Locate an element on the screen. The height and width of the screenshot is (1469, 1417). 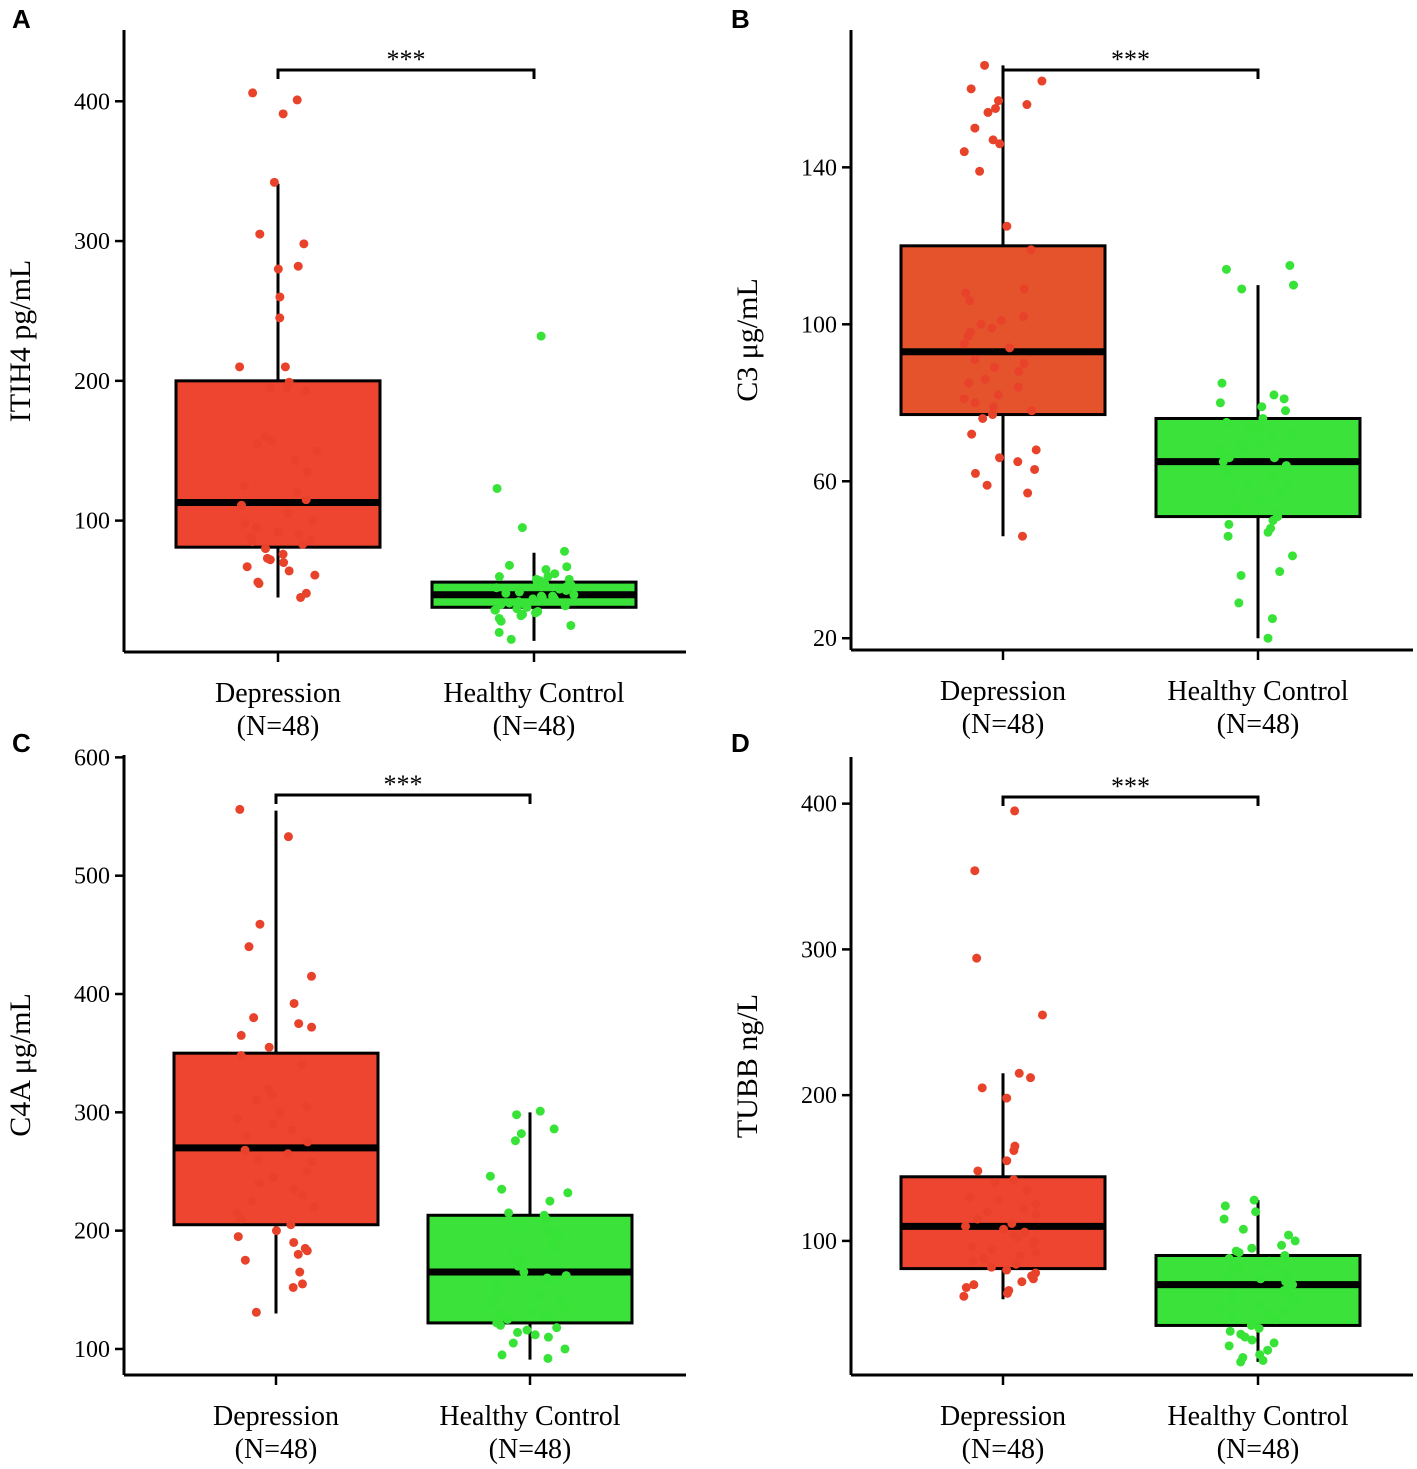
y-tick-label: 200 is located at coordinates (819, 1096).